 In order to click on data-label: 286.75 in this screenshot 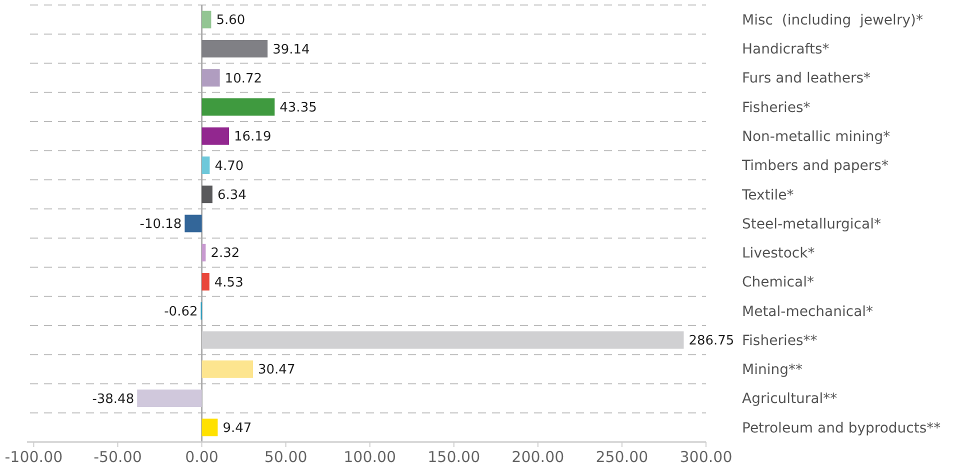, I will do `click(711, 341)`.